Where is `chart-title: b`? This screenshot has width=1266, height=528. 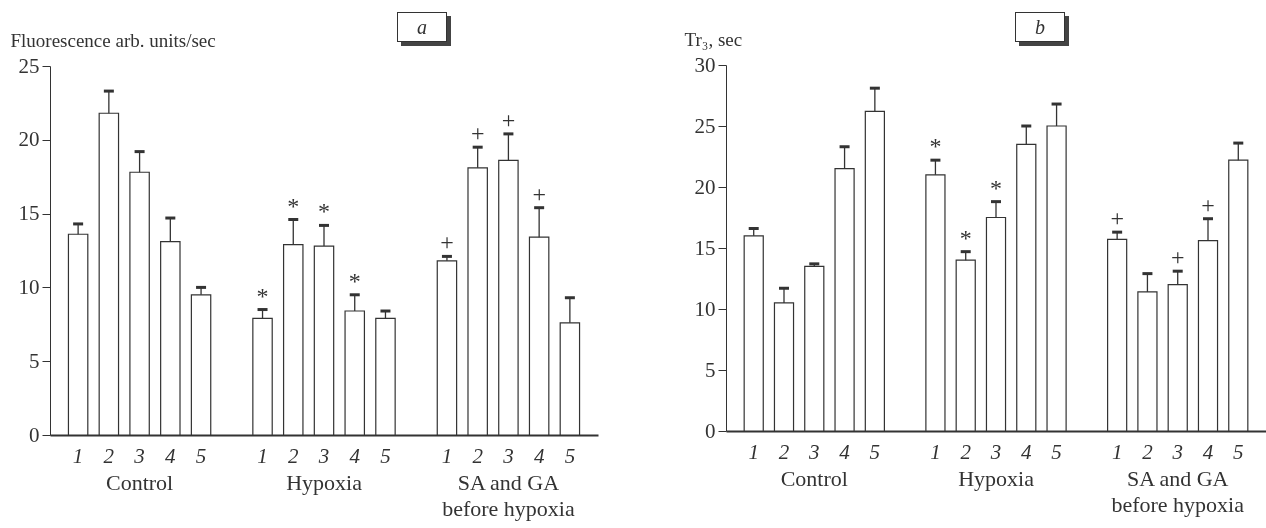 chart-title: b is located at coordinates (1040, 27).